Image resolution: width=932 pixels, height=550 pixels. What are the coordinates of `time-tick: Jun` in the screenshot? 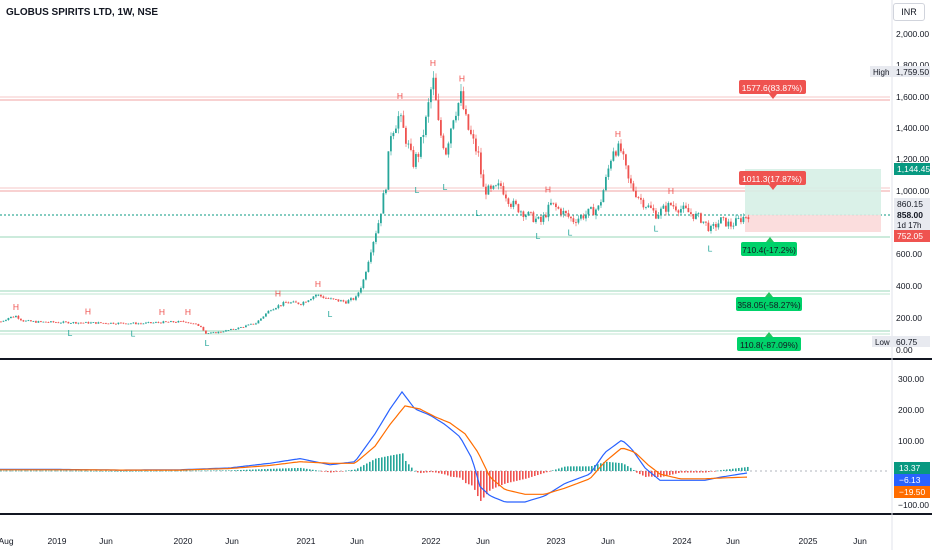 It's located at (860, 541).